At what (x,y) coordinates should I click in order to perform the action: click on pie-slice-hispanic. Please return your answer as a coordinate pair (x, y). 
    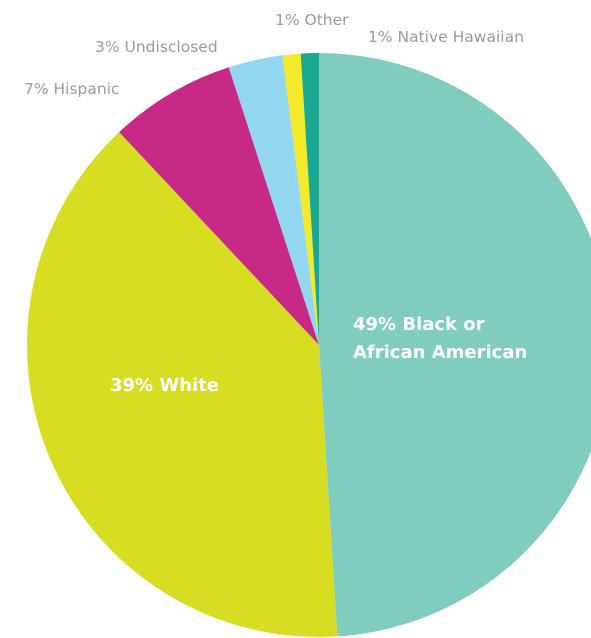
    Looking at the image, I should click on (219, 206).